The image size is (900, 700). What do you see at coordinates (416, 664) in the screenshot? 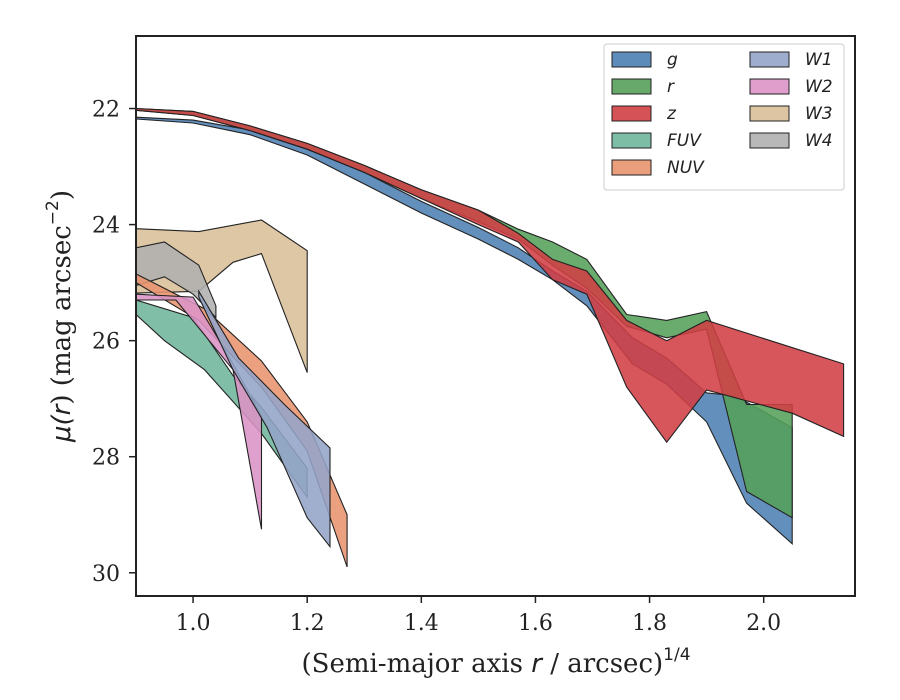
I see `x-axis-label-main: (Semi-major axis` at bounding box center [416, 664].